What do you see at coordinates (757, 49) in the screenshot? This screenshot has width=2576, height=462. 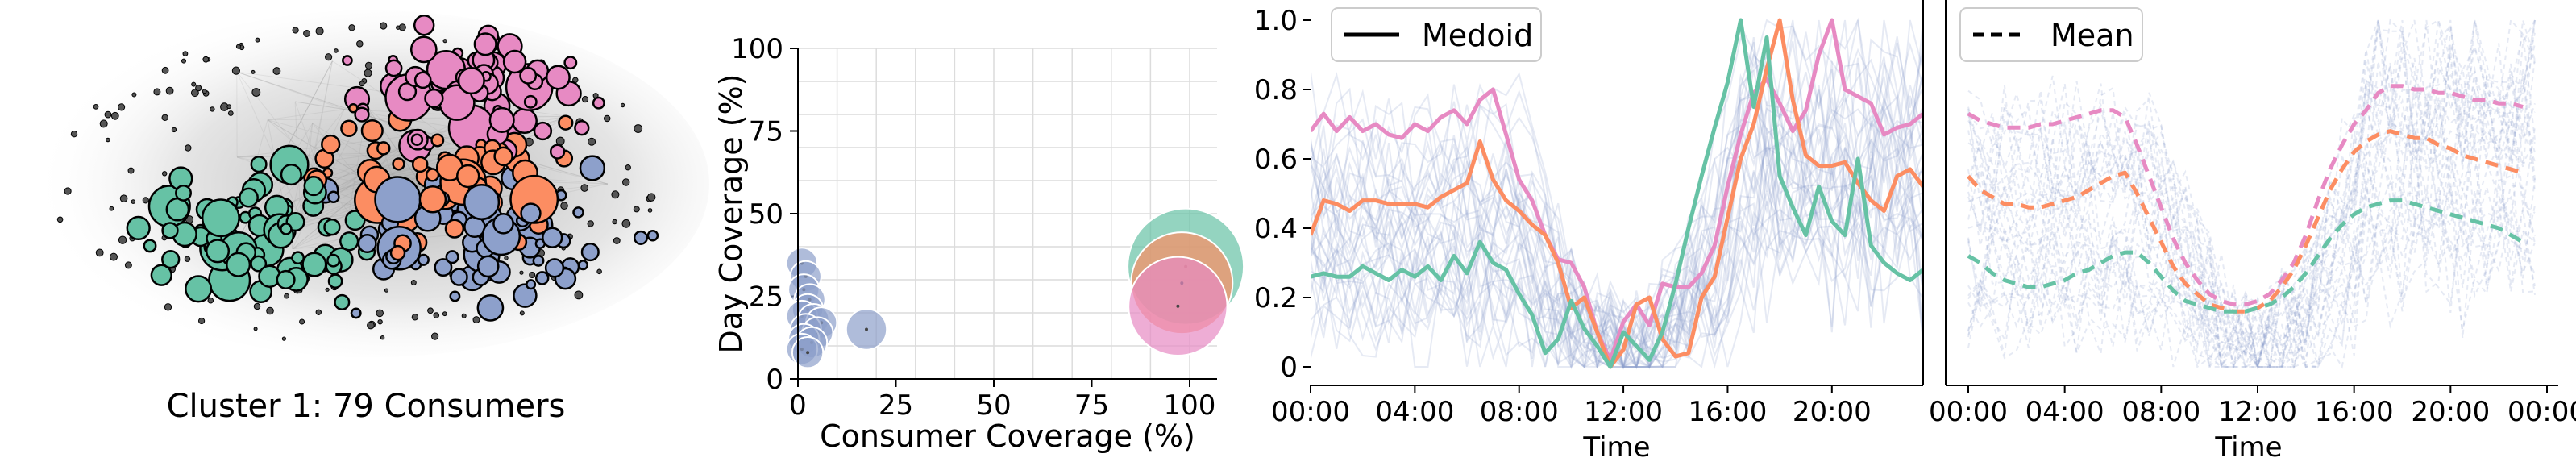 I see `scatter-y-tick-label: 100` at bounding box center [757, 49].